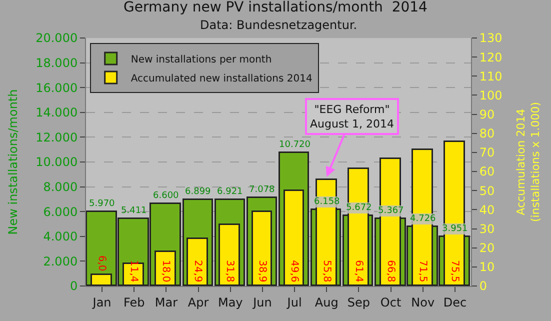  Describe the element at coordinates (326, 302) in the screenshot. I see `x-tick-label: Aug` at that location.